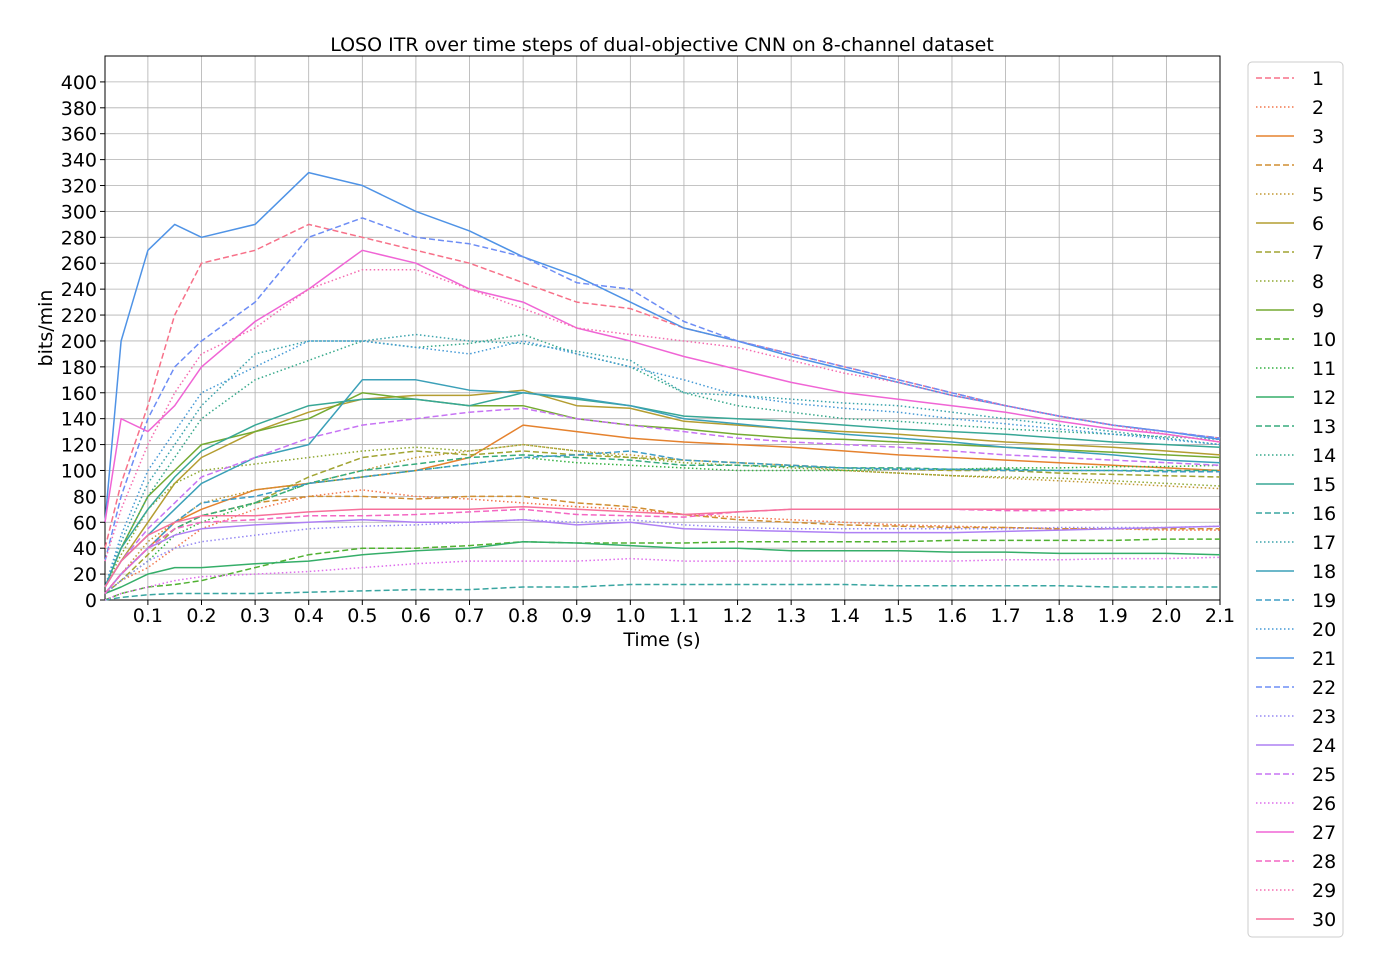 Image resolution: width=1380 pixels, height=973 pixels. What do you see at coordinates (791, 616) in the screenshot?
I see `x-tick-label: 1.3` at bounding box center [791, 616].